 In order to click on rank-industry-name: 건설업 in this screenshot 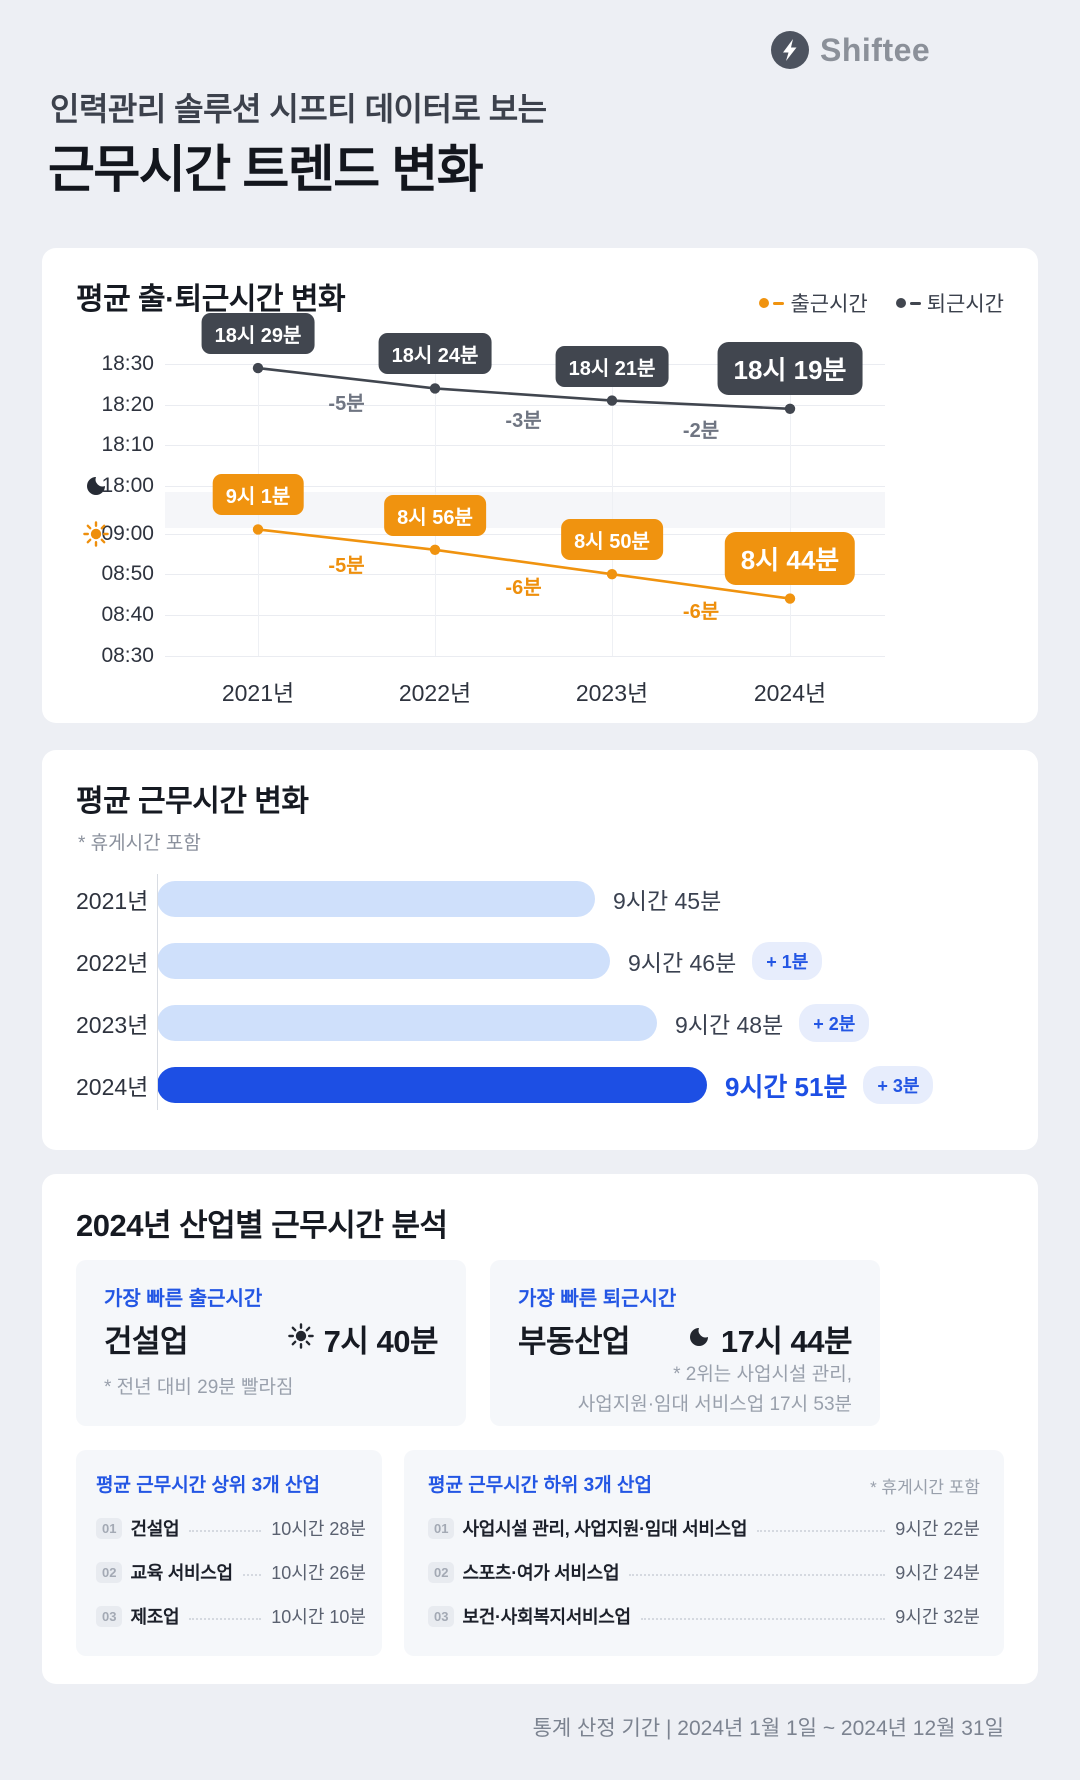, I will do `click(155, 1529)`.